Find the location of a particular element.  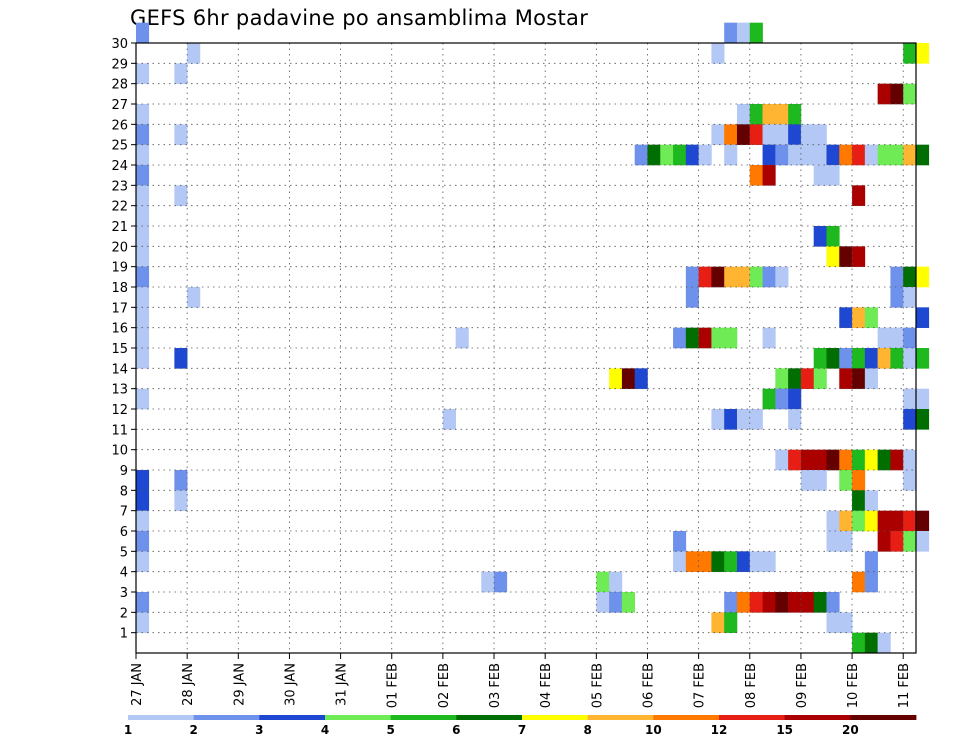

y-tick-label: 1 is located at coordinates (124, 634).